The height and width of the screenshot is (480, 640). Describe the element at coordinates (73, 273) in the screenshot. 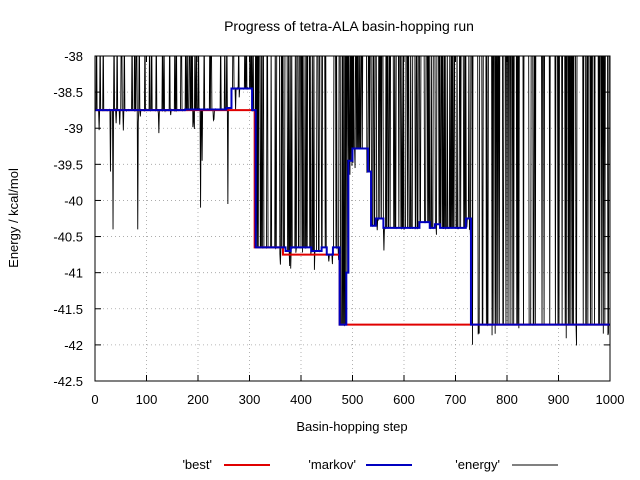

I see `y-tick-label: -41` at that location.